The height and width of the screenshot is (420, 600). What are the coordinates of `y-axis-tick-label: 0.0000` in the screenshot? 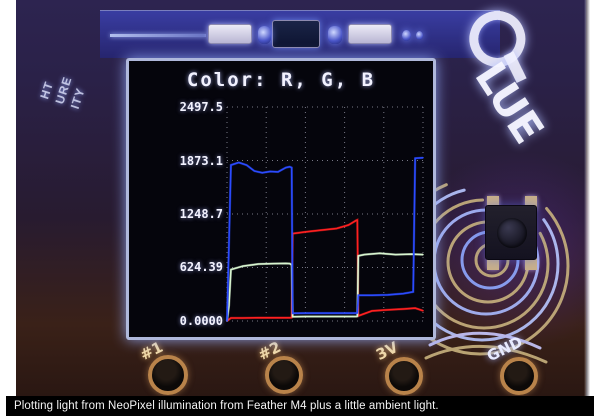 It's located at (201, 321).